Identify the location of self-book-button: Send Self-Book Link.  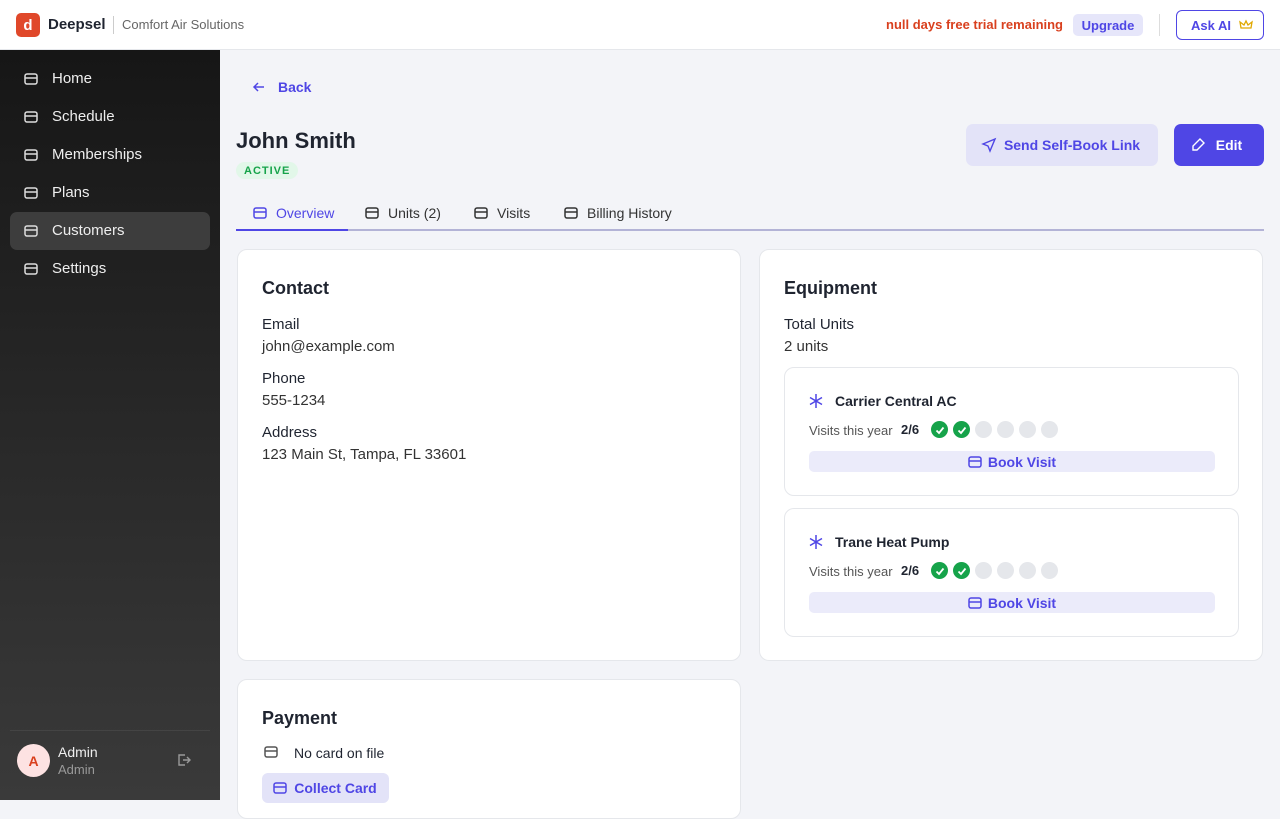
(1062, 145).